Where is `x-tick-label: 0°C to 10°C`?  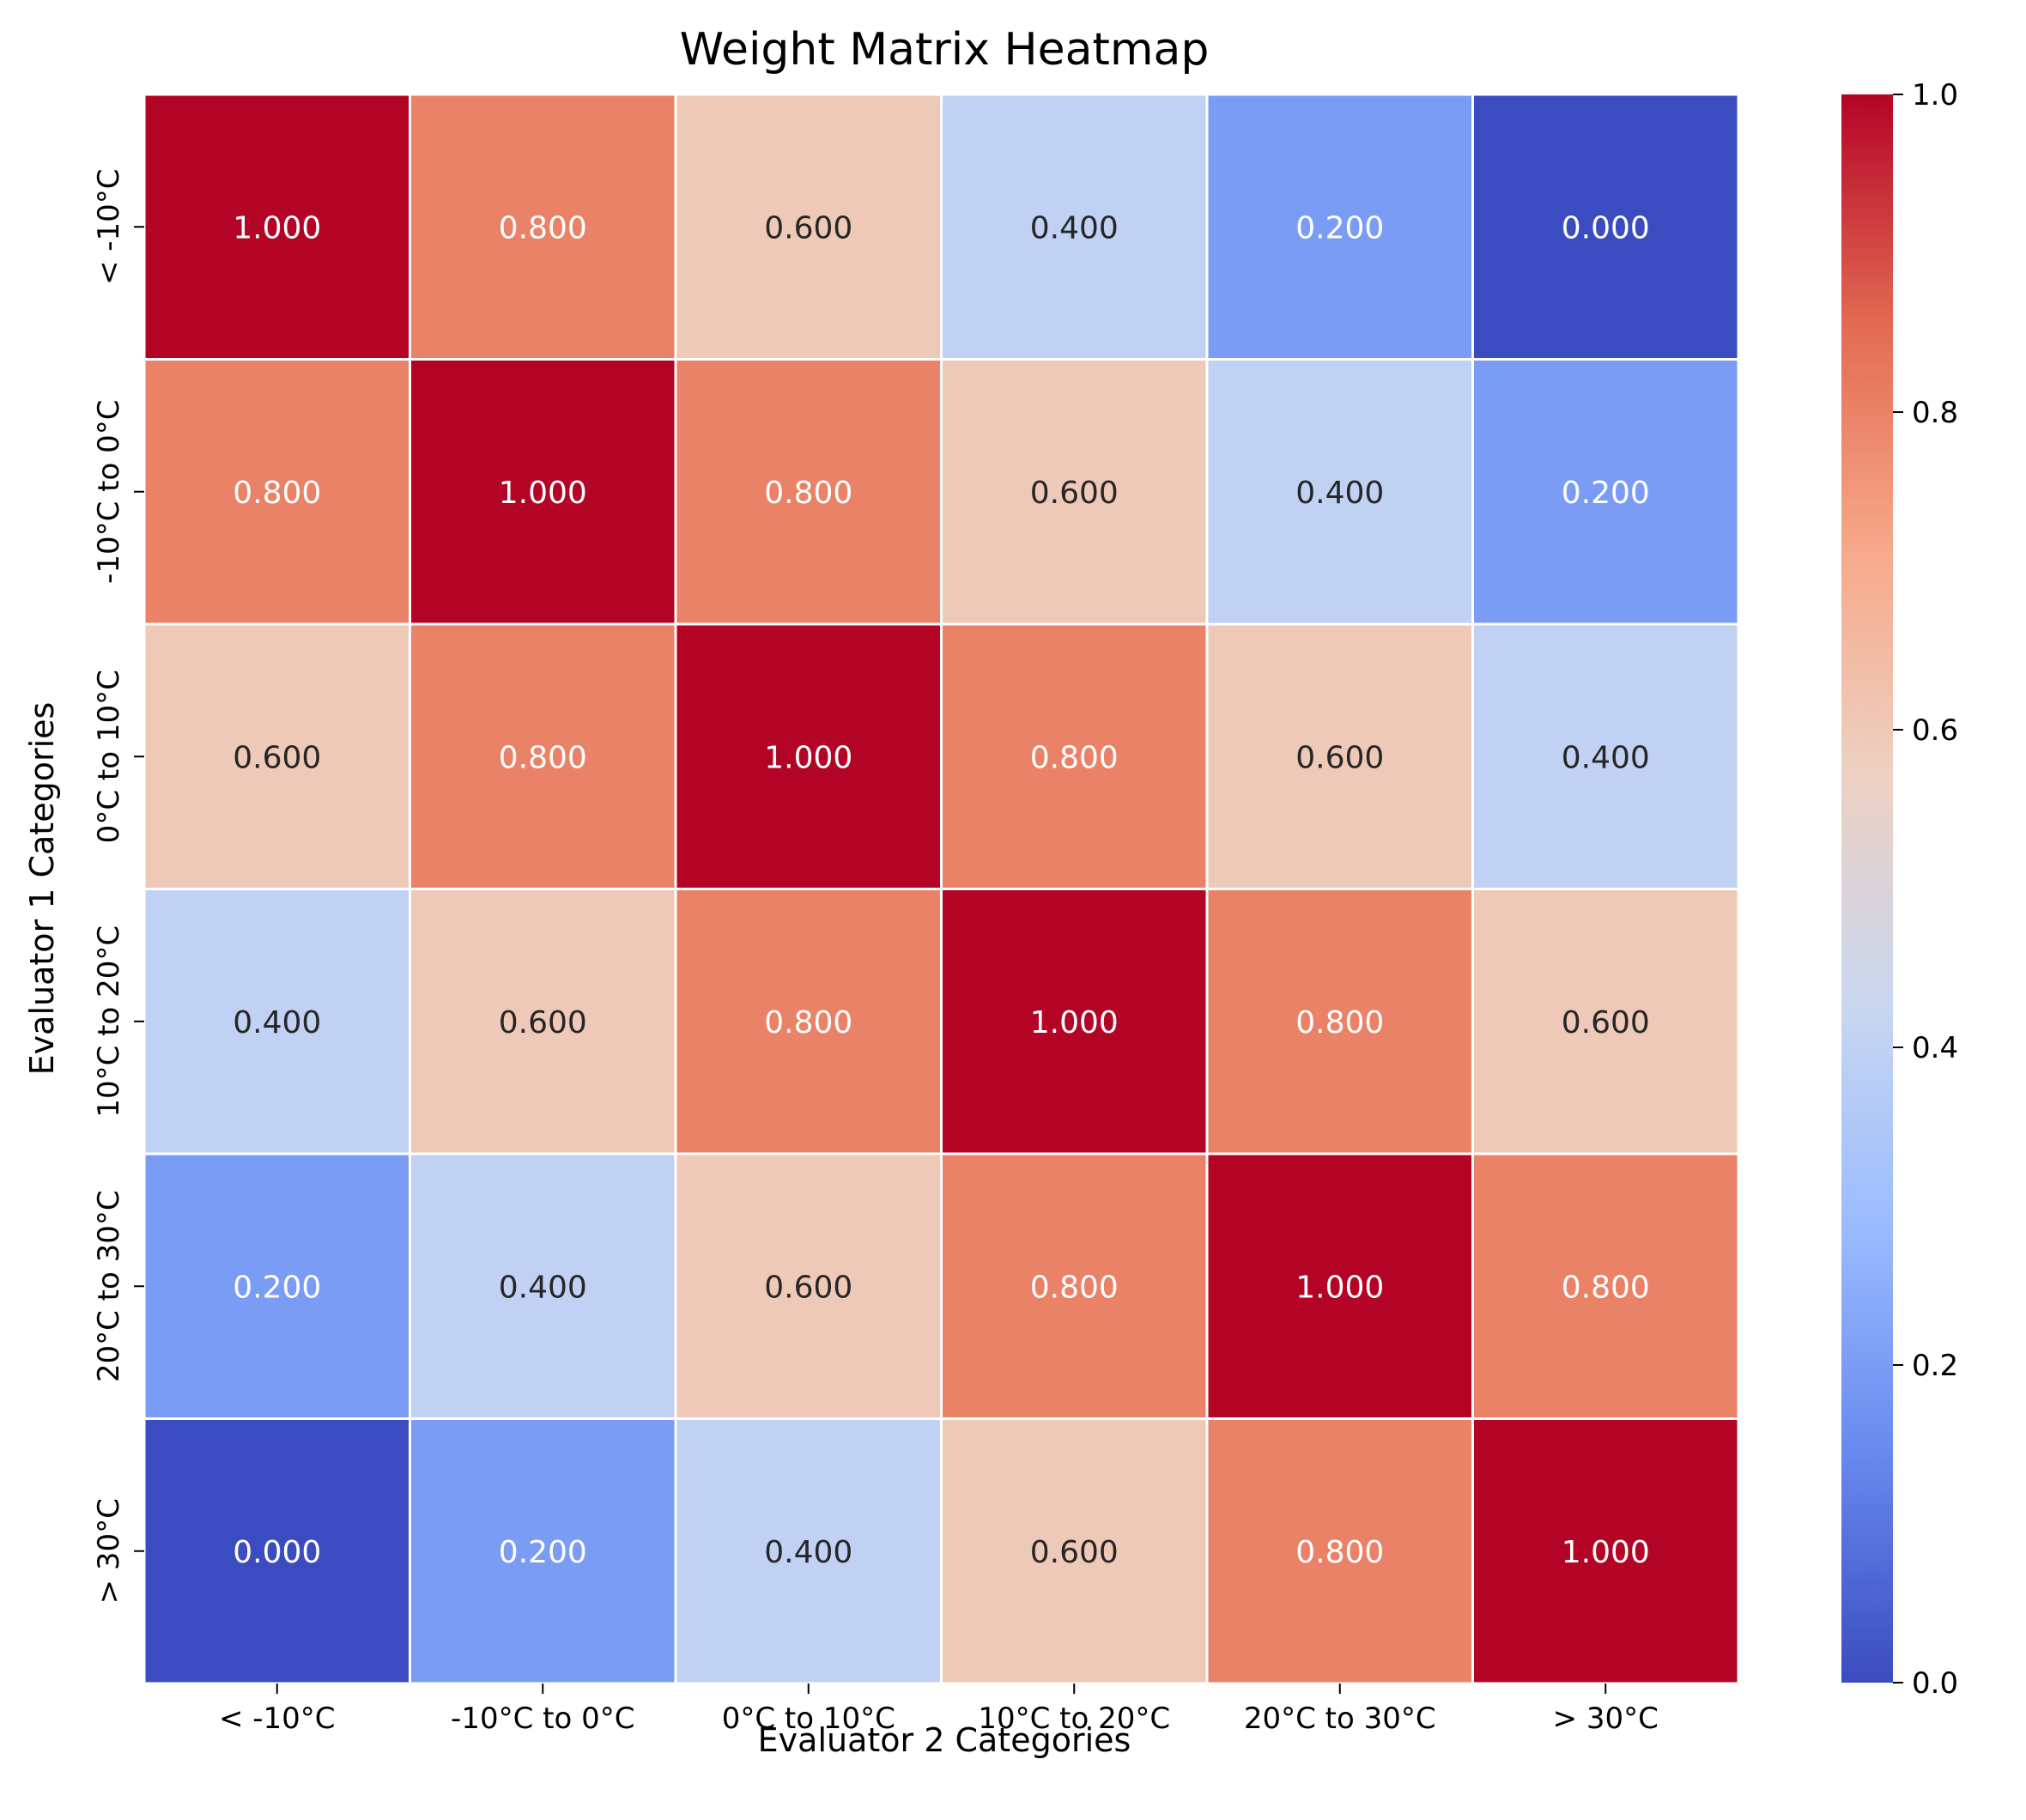 x-tick-label: 0°C to 10°C is located at coordinates (808, 1719).